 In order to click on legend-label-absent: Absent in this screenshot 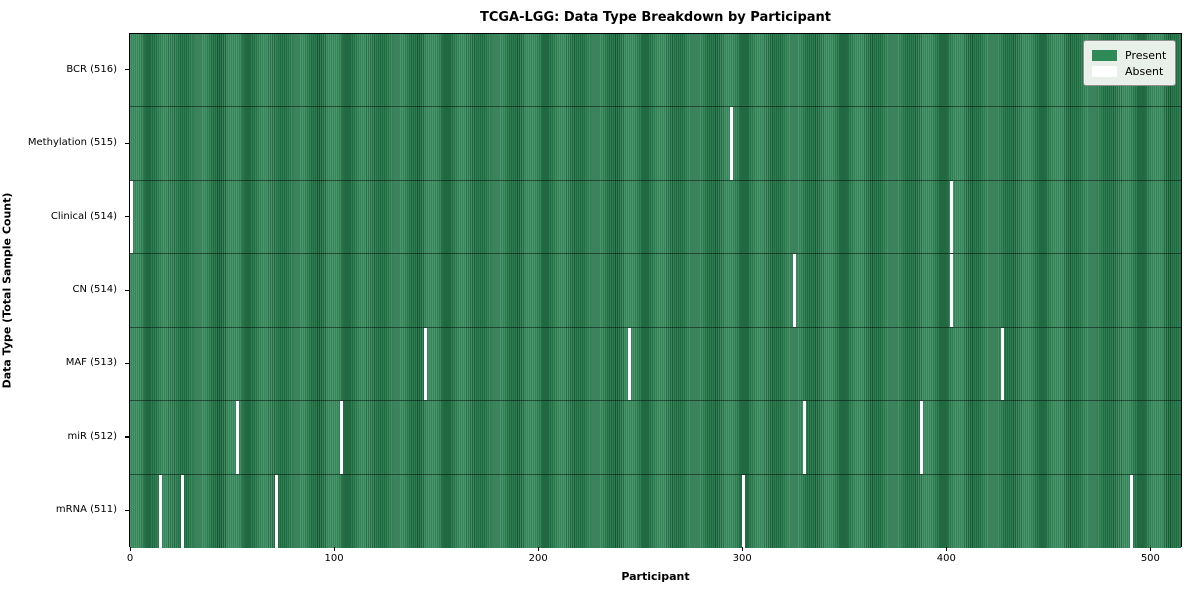, I will do `click(1144, 71)`.